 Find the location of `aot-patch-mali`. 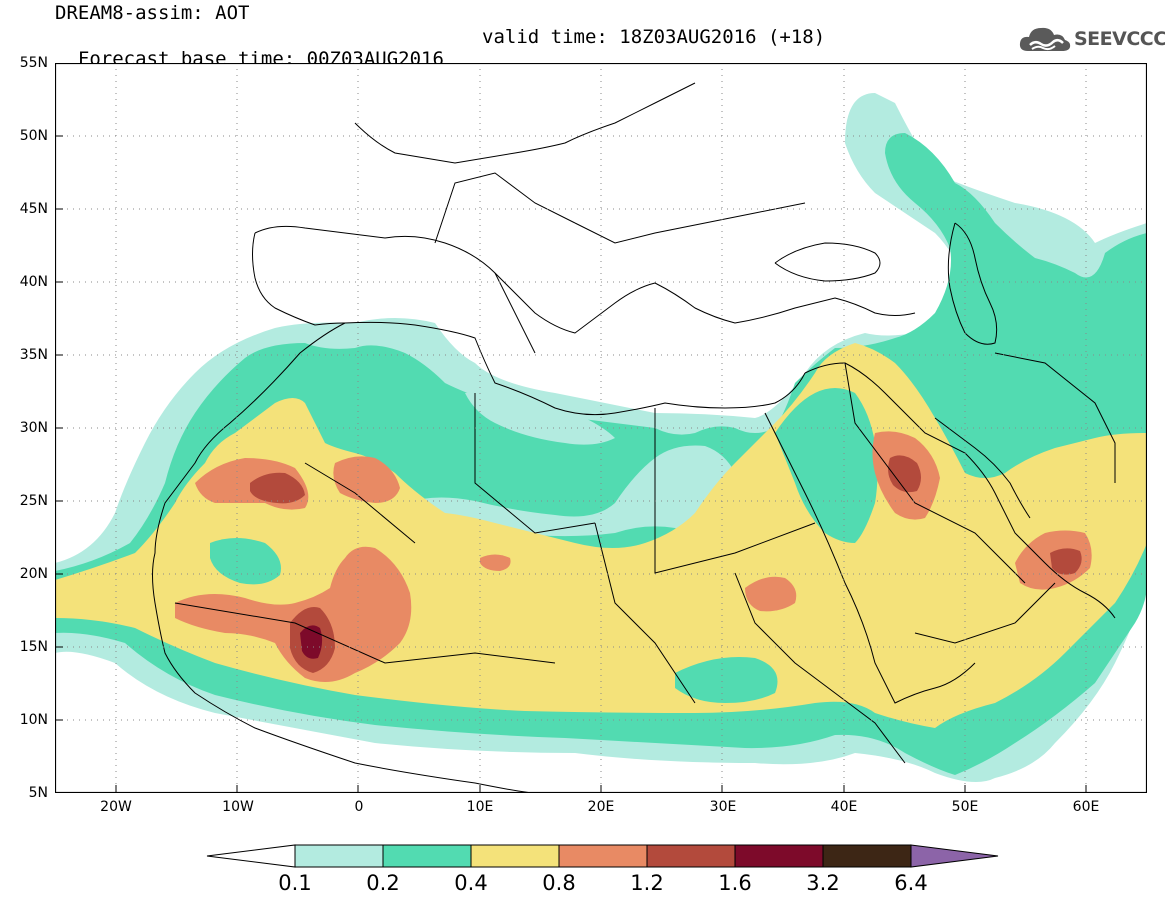

aot-patch-mali is located at coordinates (245, 561).